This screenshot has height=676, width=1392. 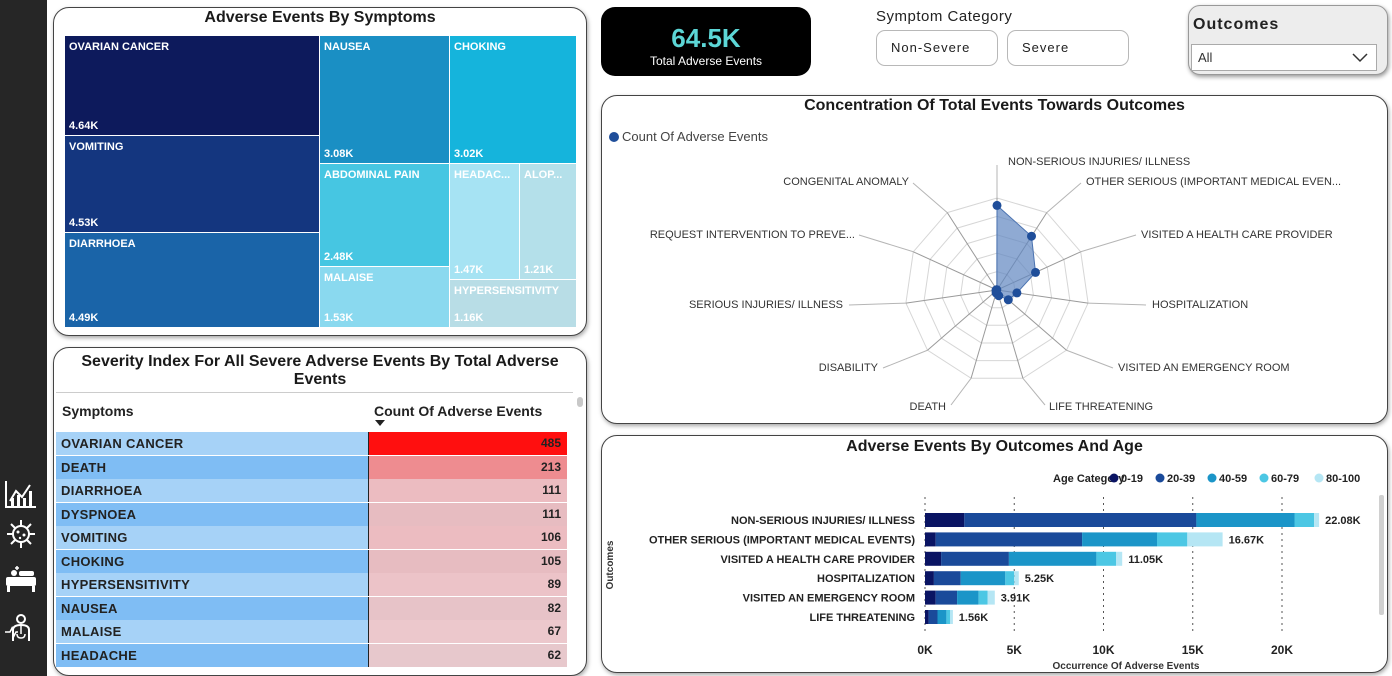 What do you see at coordinates (1193, 650) in the screenshot?
I see `x-tick-label: 15K` at bounding box center [1193, 650].